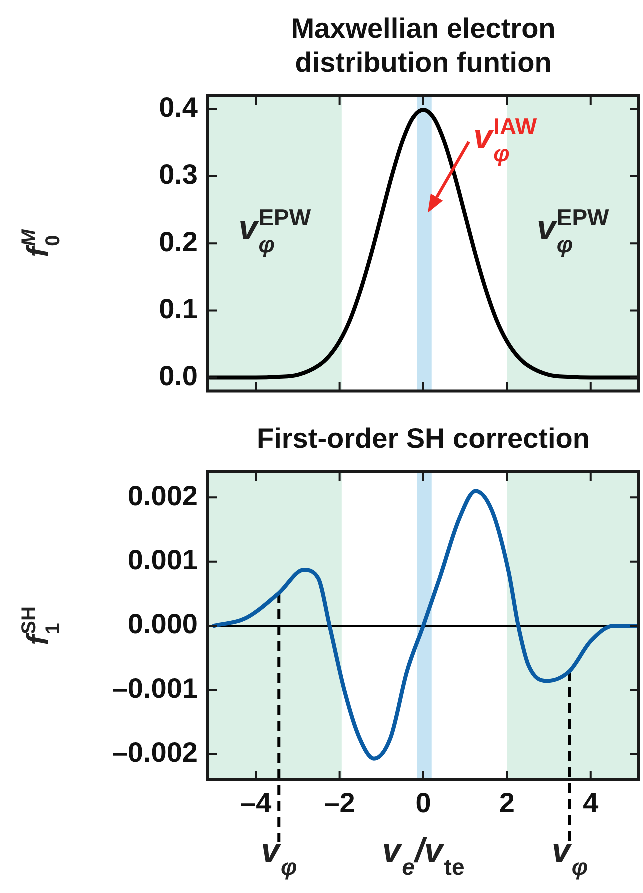 The width and height of the screenshot is (643, 893). What do you see at coordinates (178, 242) in the screenshot?
I see `y-tick-label: 0.2` at bounding box center [178, 242].